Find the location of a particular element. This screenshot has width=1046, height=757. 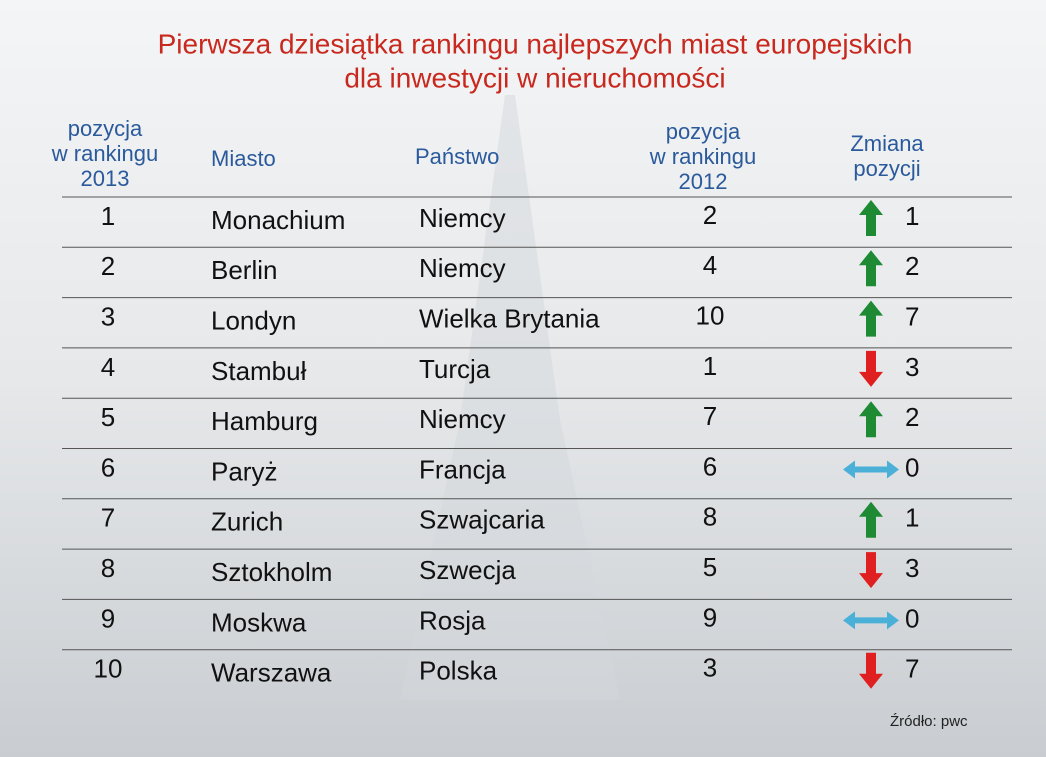

country: Szwecja is located at coordinates (467, 570).